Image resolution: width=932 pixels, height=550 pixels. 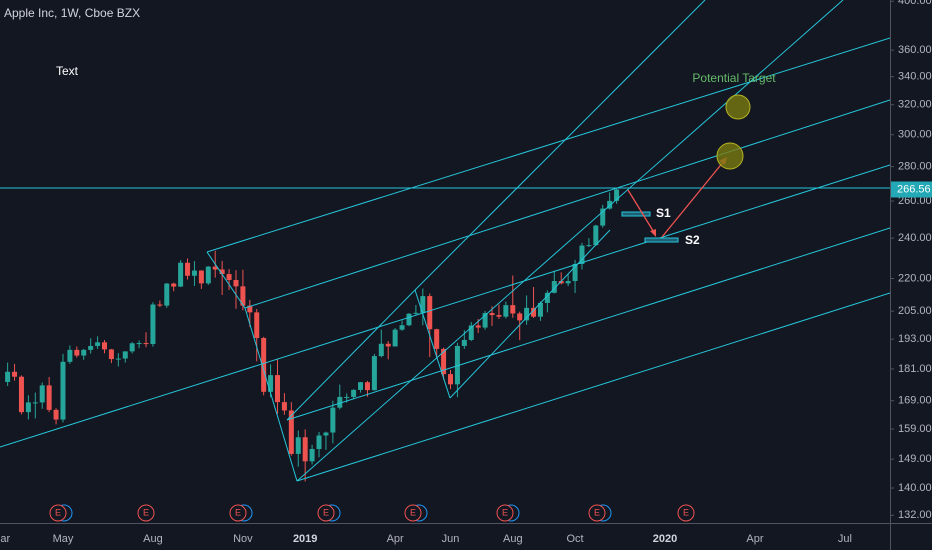 I want to click on y-tick-label: 181.00, so click(x=915, y=369).